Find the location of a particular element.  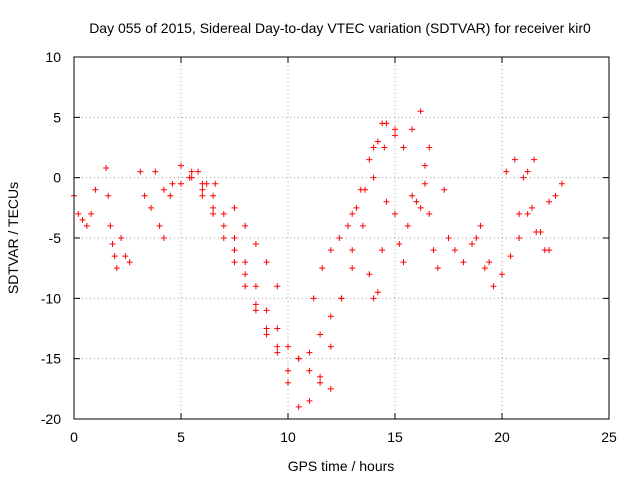

series-track-s is located at coordinates (444, 189).